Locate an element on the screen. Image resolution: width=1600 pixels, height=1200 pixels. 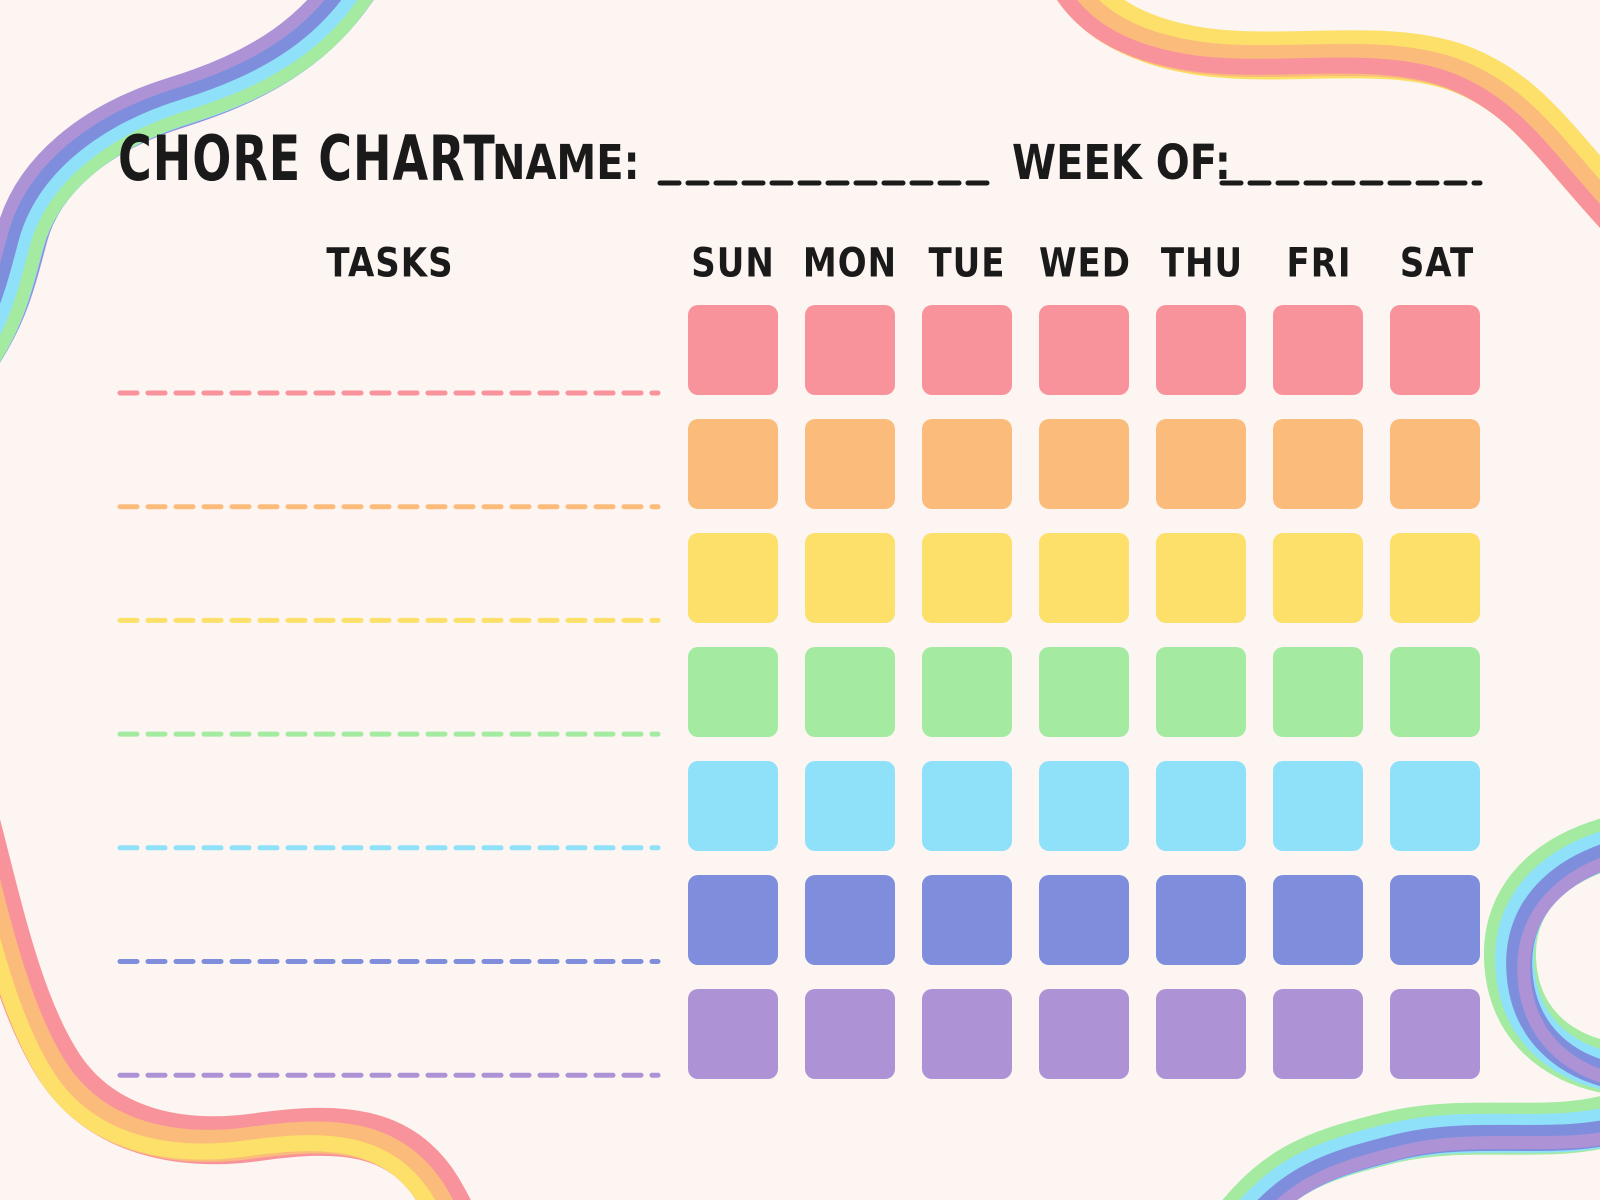
chore-cell-green-mon is located at coordinates (850, 692).